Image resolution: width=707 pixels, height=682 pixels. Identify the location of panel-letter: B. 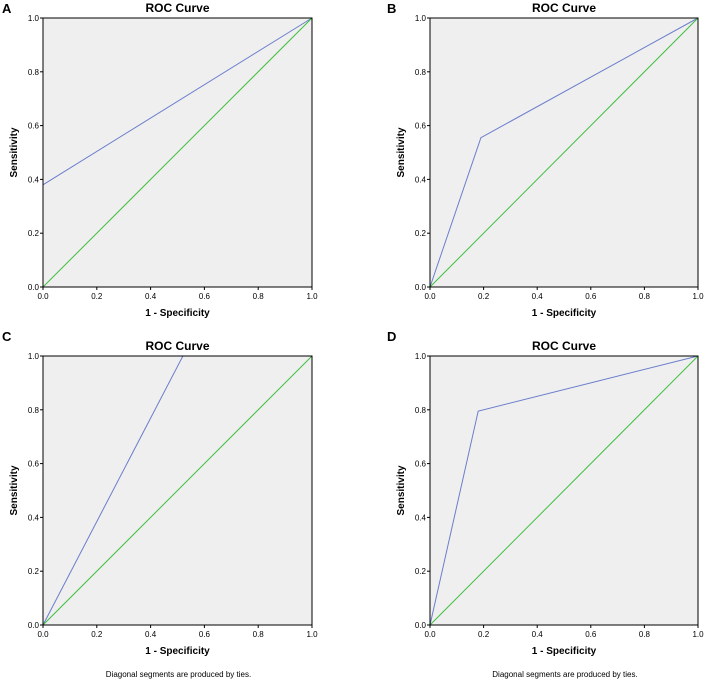
(391, 8).